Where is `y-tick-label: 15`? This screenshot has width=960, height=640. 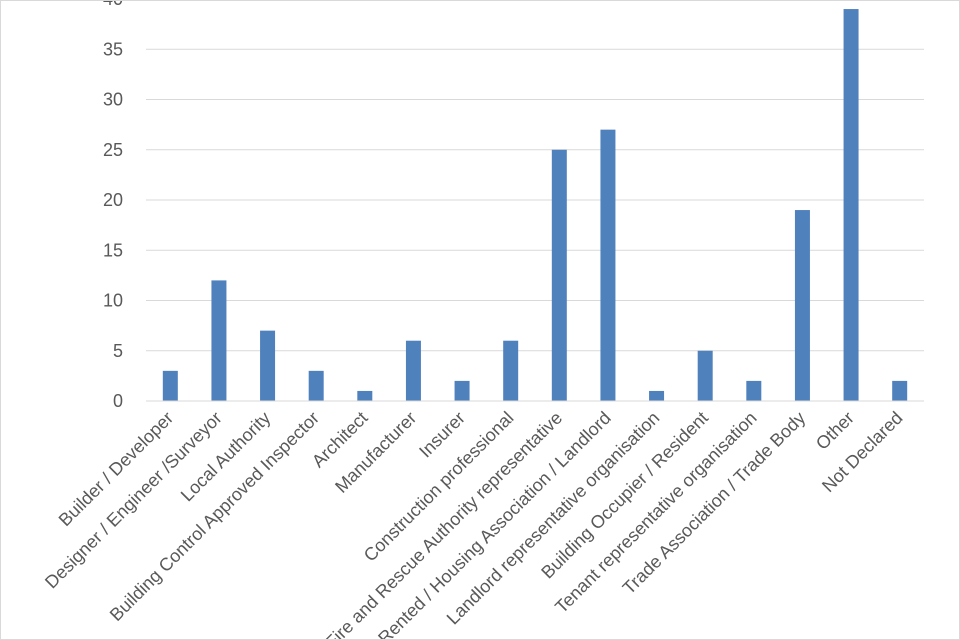 y-tick-label: 15 is located at coordinates (113, 250).